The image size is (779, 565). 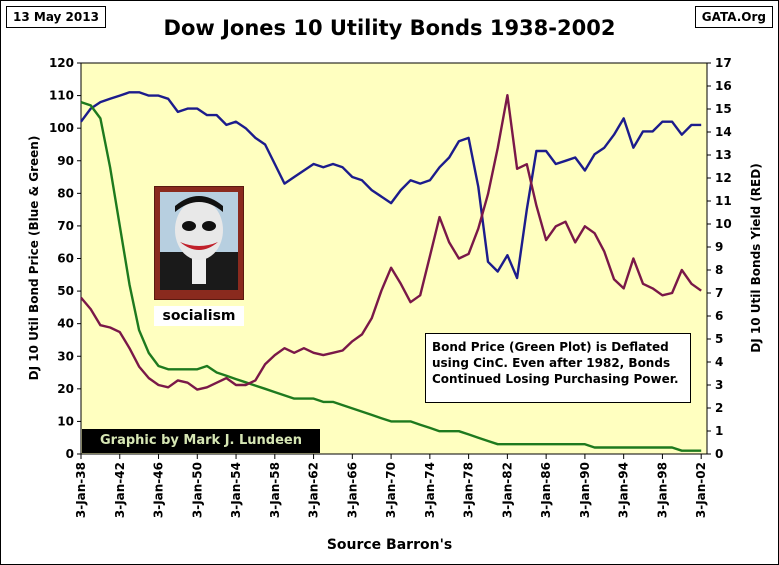 What do you see at coordinates (701, 490) in the screenshot?
I see `x-tick-label: 3-Jan-02` at bounding box center [701, 490].